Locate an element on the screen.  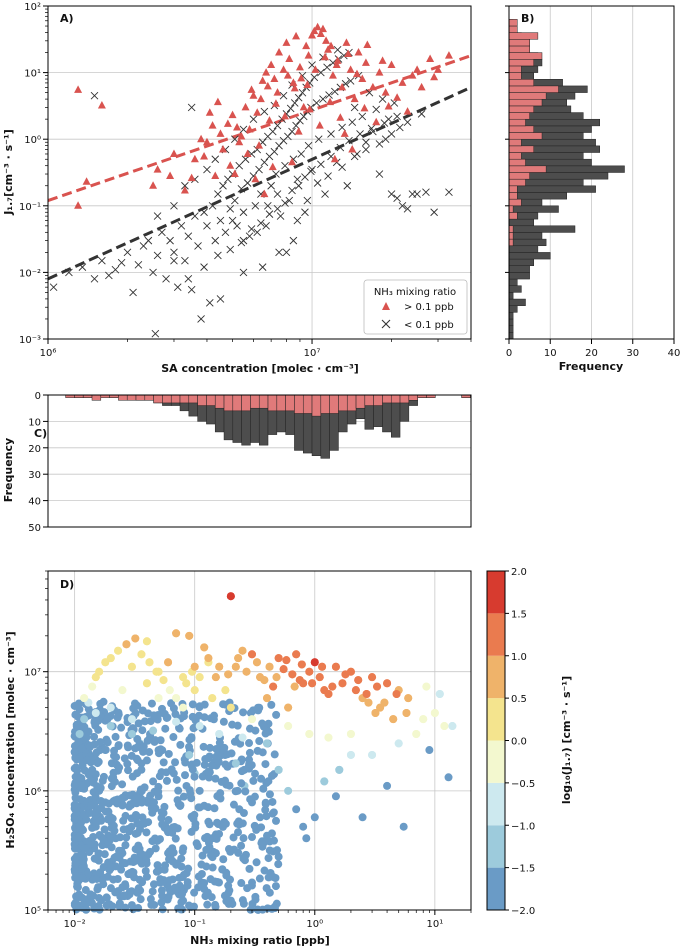
colorbar-tick-label: −1.0 is located at coordinates (523, 826).